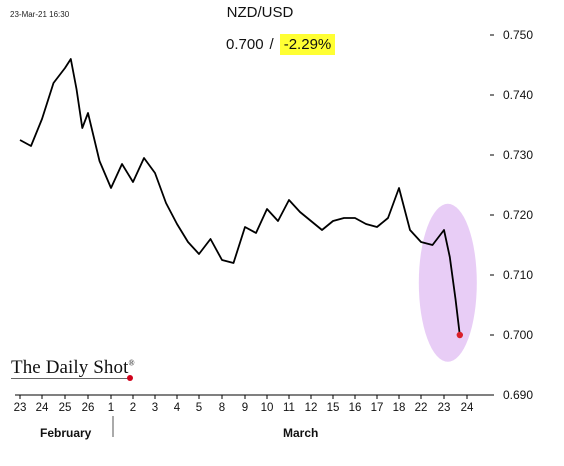 The height and width of the screenshot is (466, 564). What do you see at coordinates (447, 282) in the screenshot?
I see `highlight-ellipse` at bounding box center [447, 282].